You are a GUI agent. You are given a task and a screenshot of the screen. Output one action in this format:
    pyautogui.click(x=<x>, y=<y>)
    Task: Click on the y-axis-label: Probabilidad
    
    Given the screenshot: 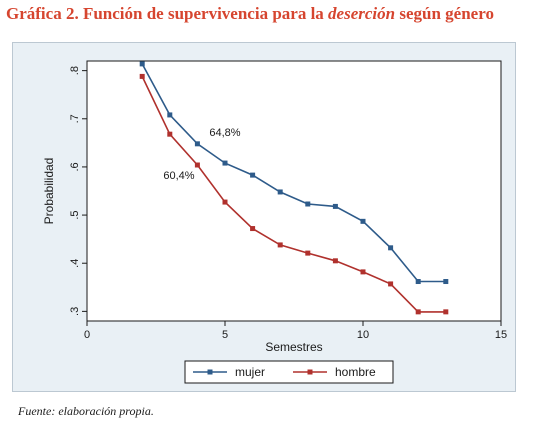 What is the action you would take?
    pyautogui.click(x=49, y=191)
    